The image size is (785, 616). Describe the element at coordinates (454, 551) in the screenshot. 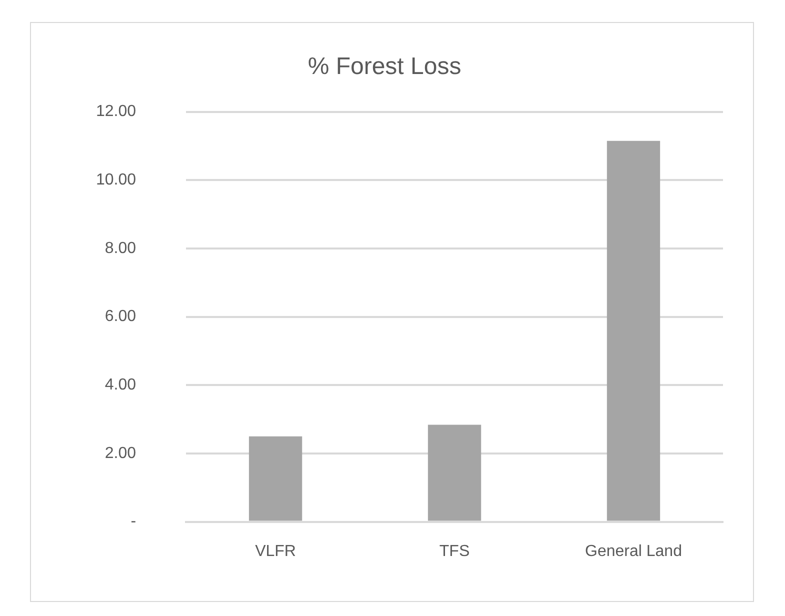

I see `x-tick-label: TFS` at that location.